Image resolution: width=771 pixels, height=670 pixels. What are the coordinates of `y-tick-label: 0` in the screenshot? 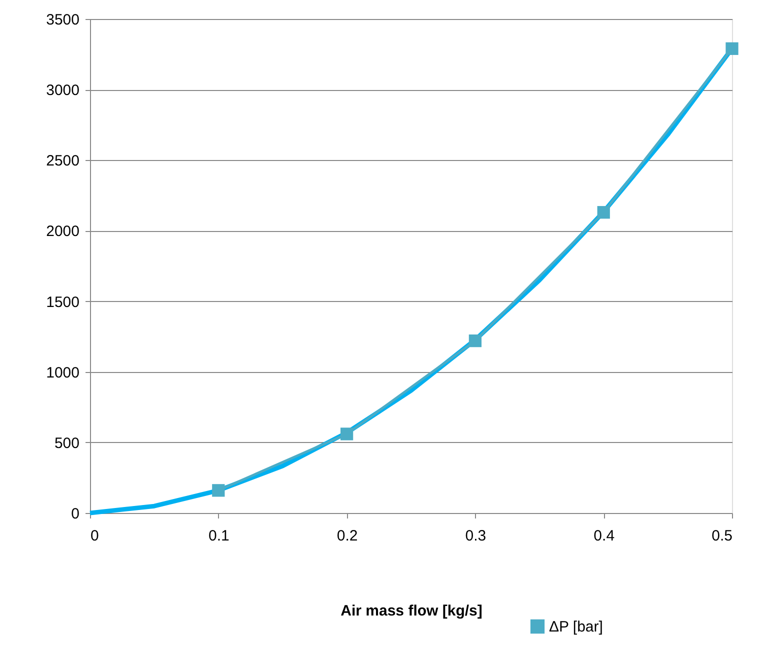 It's located at (75, 514).